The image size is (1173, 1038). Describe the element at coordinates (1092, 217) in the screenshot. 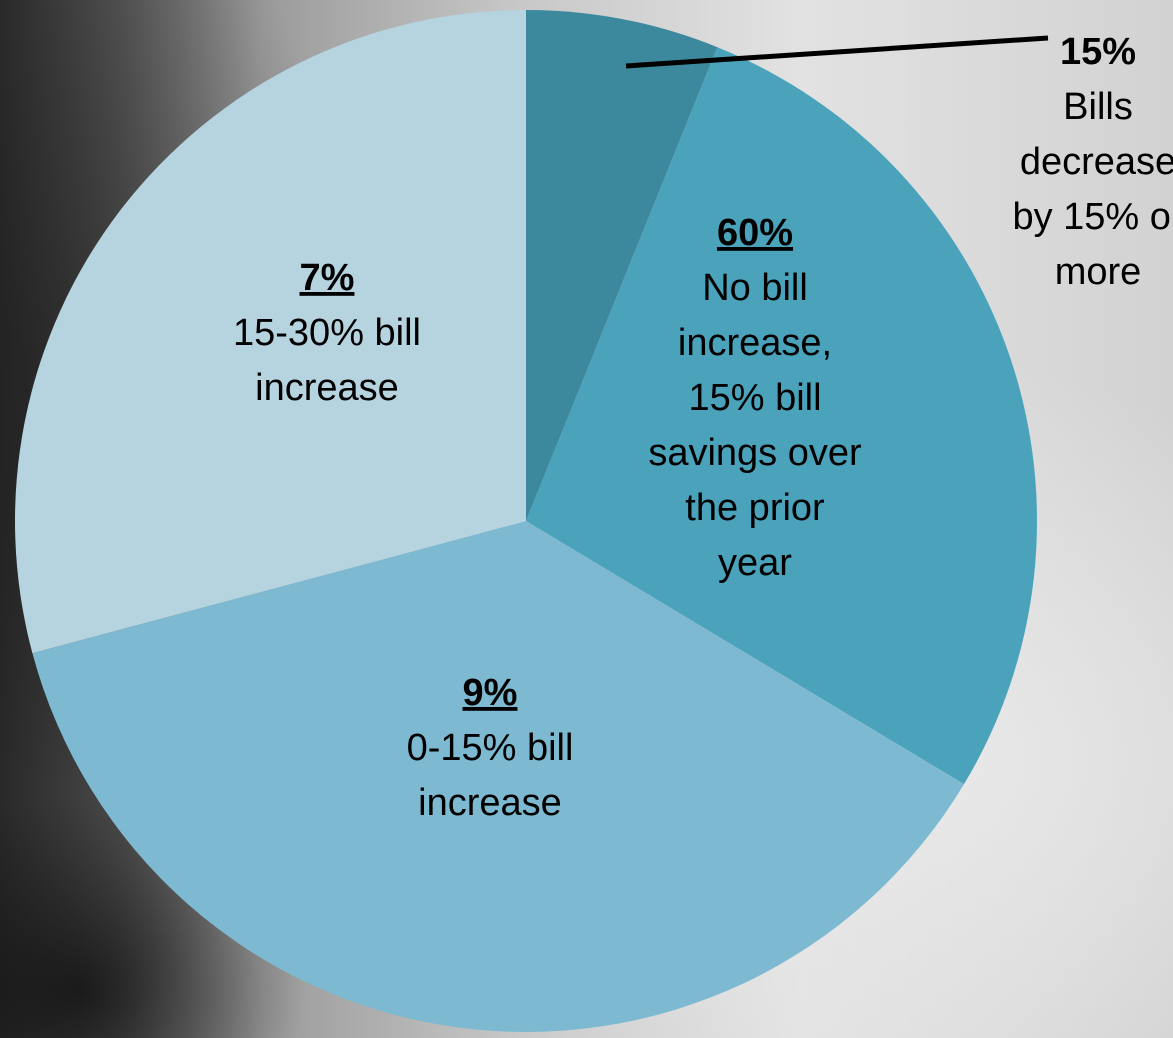

I see `slice-label-line: by 15% or` at that location.